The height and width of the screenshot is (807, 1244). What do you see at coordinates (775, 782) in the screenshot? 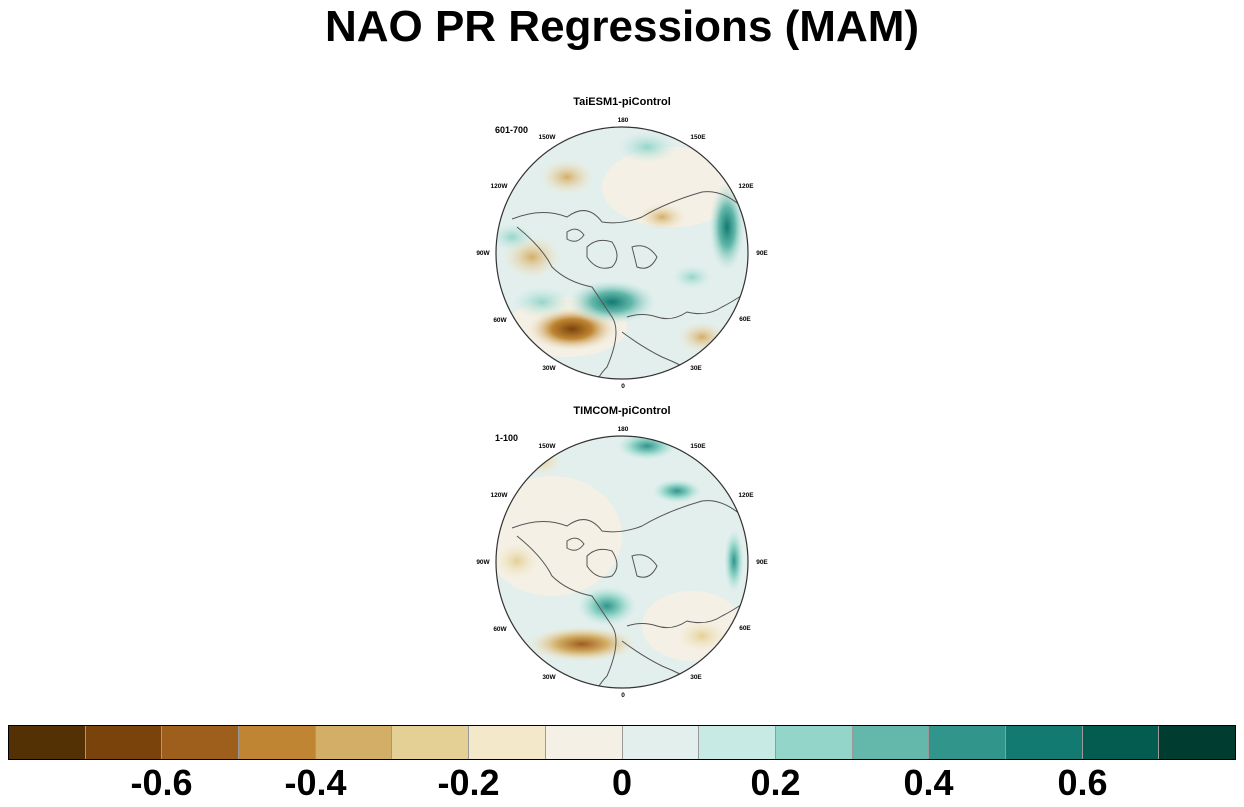
I see `colorbar-label: 0.2` at bounding box center [775, 782].